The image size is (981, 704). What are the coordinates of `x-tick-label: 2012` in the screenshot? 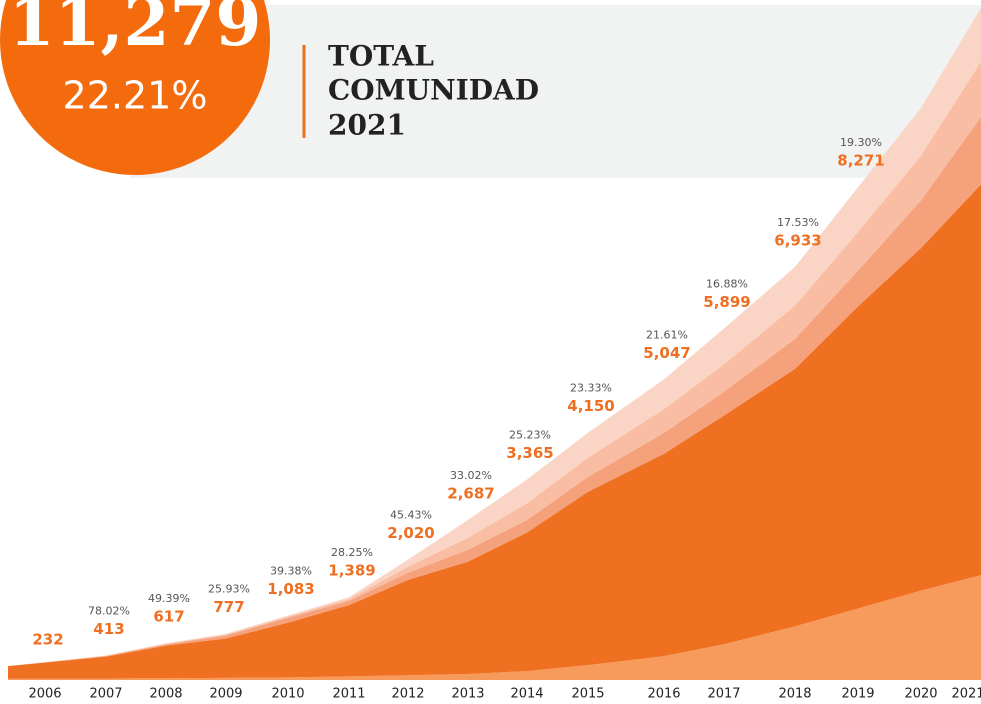 It's located at (407, 694).